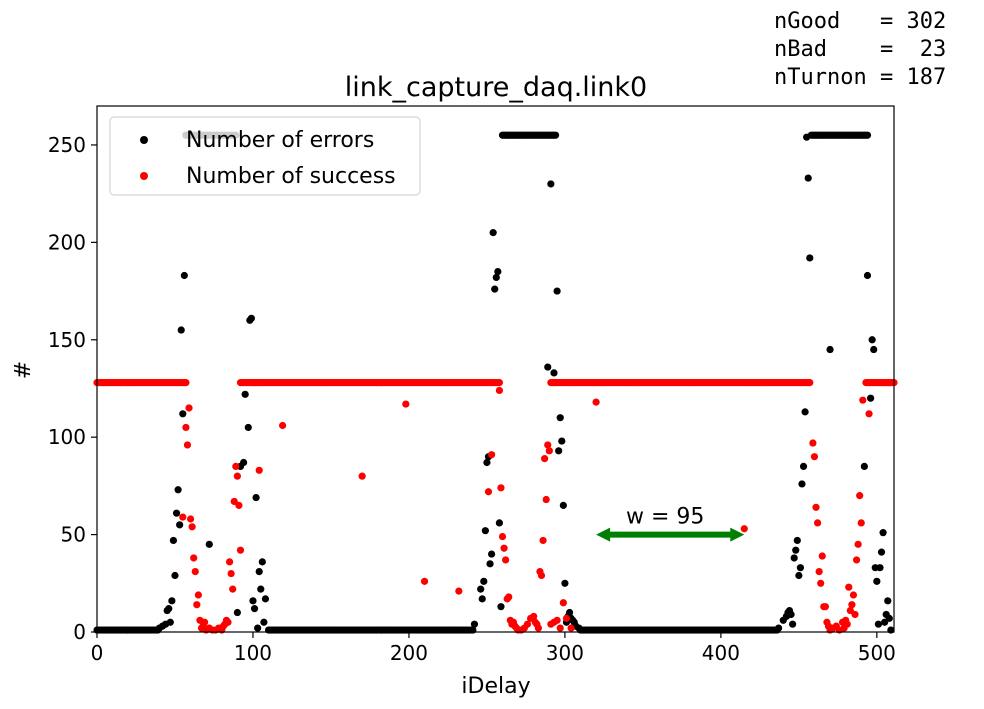  Describe the element at coordinates (409, 653) in the screenshot. I see `x-tick-label: 200` at that location.